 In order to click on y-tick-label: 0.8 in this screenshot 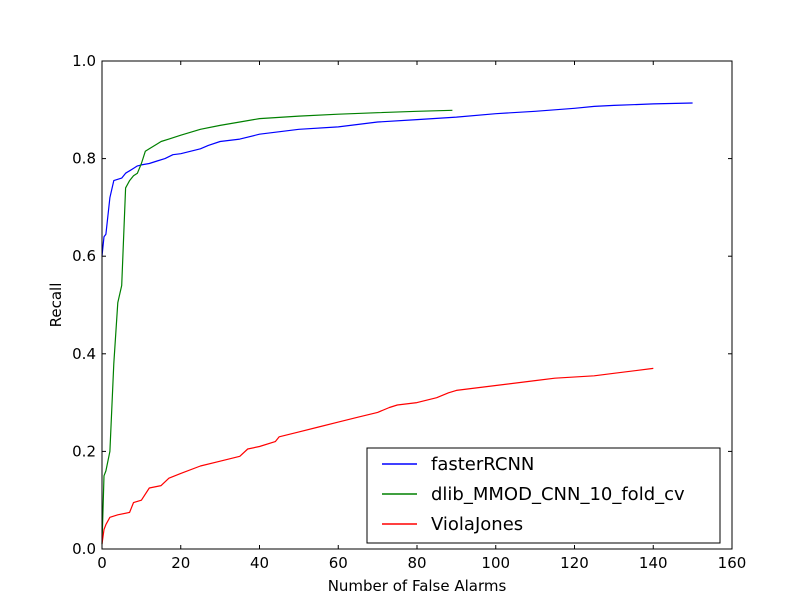, I will do `click(84, 159)`.